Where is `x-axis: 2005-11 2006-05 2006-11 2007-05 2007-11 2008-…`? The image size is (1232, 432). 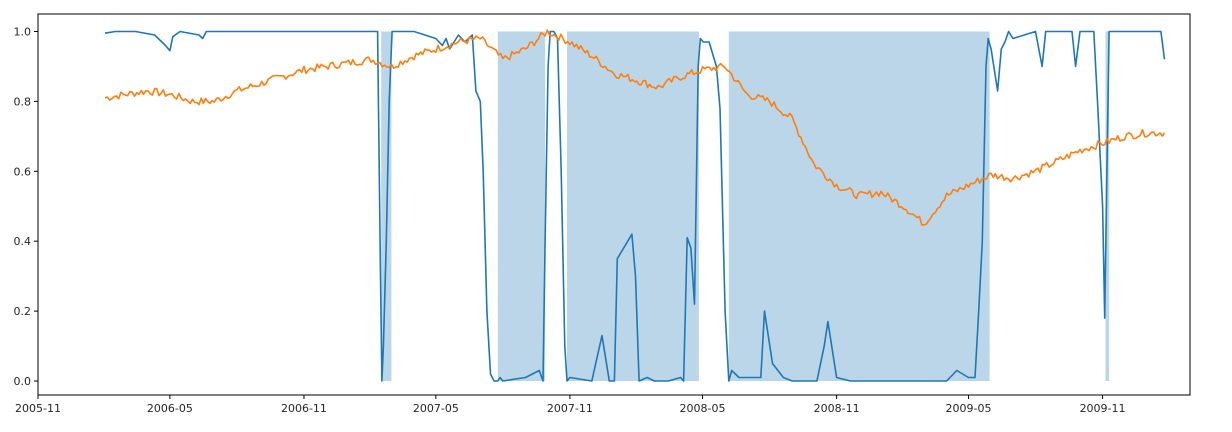
x-axis: 2005-11 2006-05 2006-11 2007-05 2007-11 2008-… is located at coordinates (570, 405).